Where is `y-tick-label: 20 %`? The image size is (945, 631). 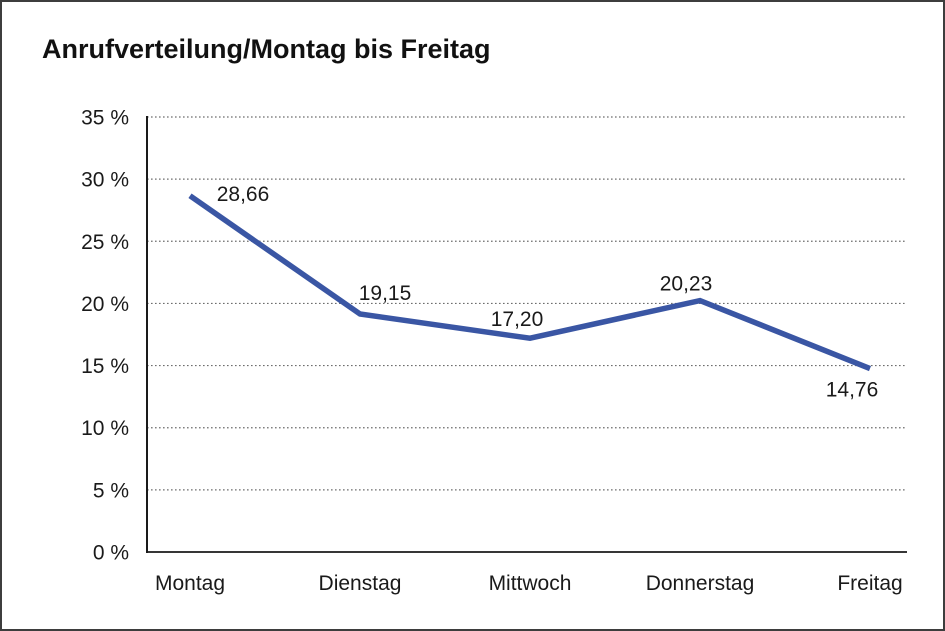 y-tick-label: 20 % is located at coordinates (105, 304).